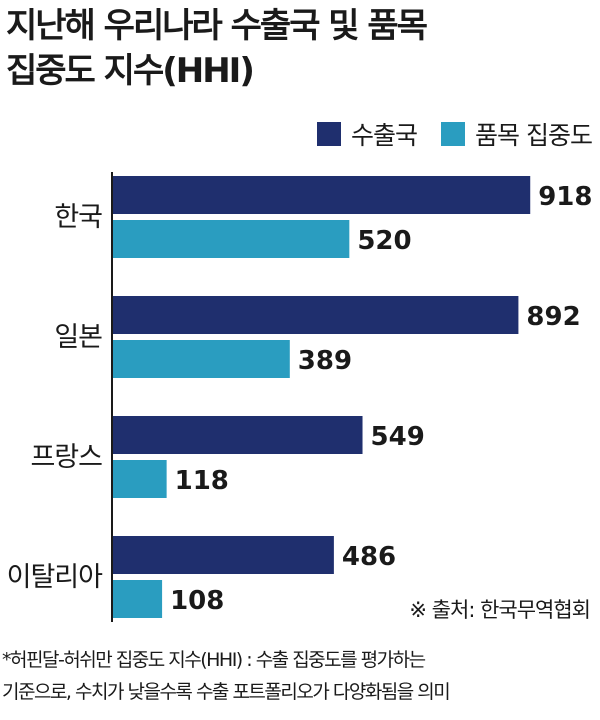 This screenshot has height=720, width=600. Describe the element at coordinates (78, 337) in the screenshot. I see `category-label: 일본` at that location.